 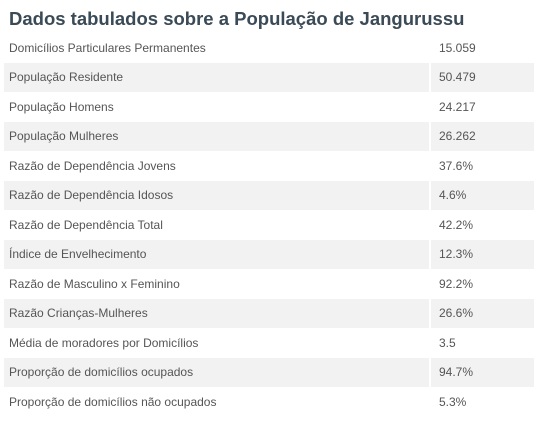 What do you see at coordinates (481, 284) in the screenshot?
I see `row-value: 92.2%` at bounding box center [481, 284].